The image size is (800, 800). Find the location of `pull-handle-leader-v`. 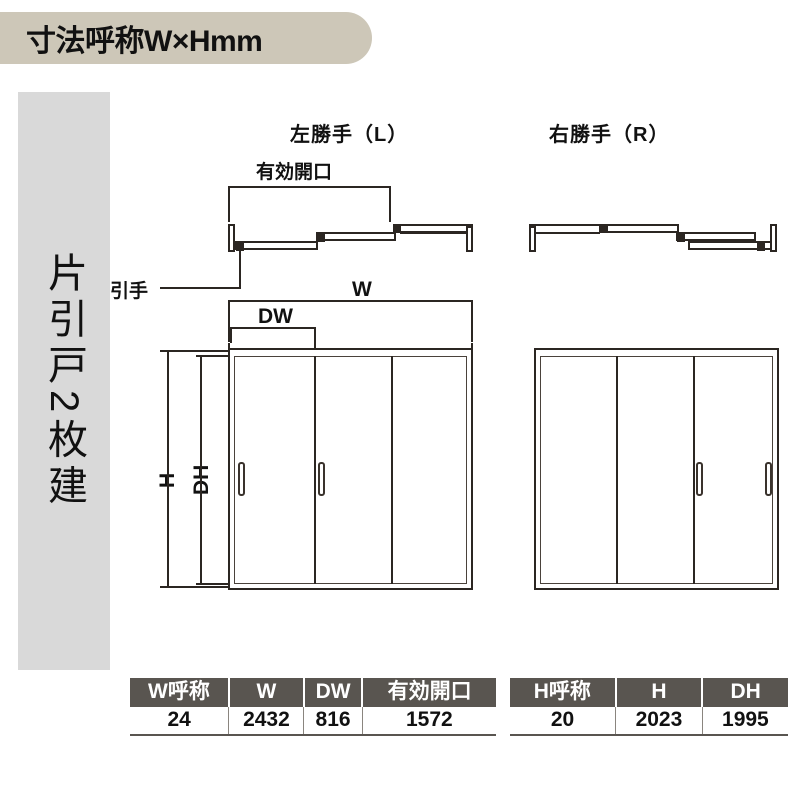

pull-handle-leader-v is located at coordinates (240, 268).